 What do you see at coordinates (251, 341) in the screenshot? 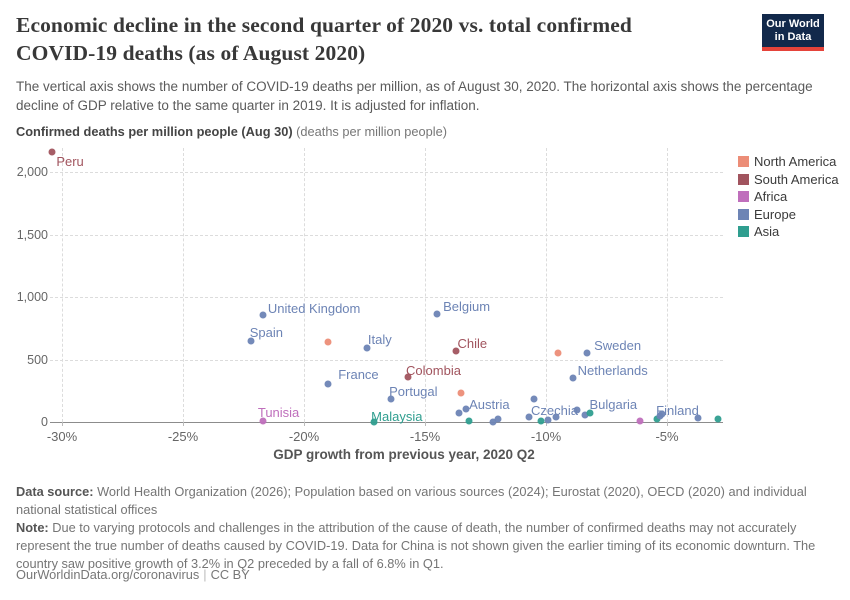
I see `data-point-spain` at bounding box center [251, 341].